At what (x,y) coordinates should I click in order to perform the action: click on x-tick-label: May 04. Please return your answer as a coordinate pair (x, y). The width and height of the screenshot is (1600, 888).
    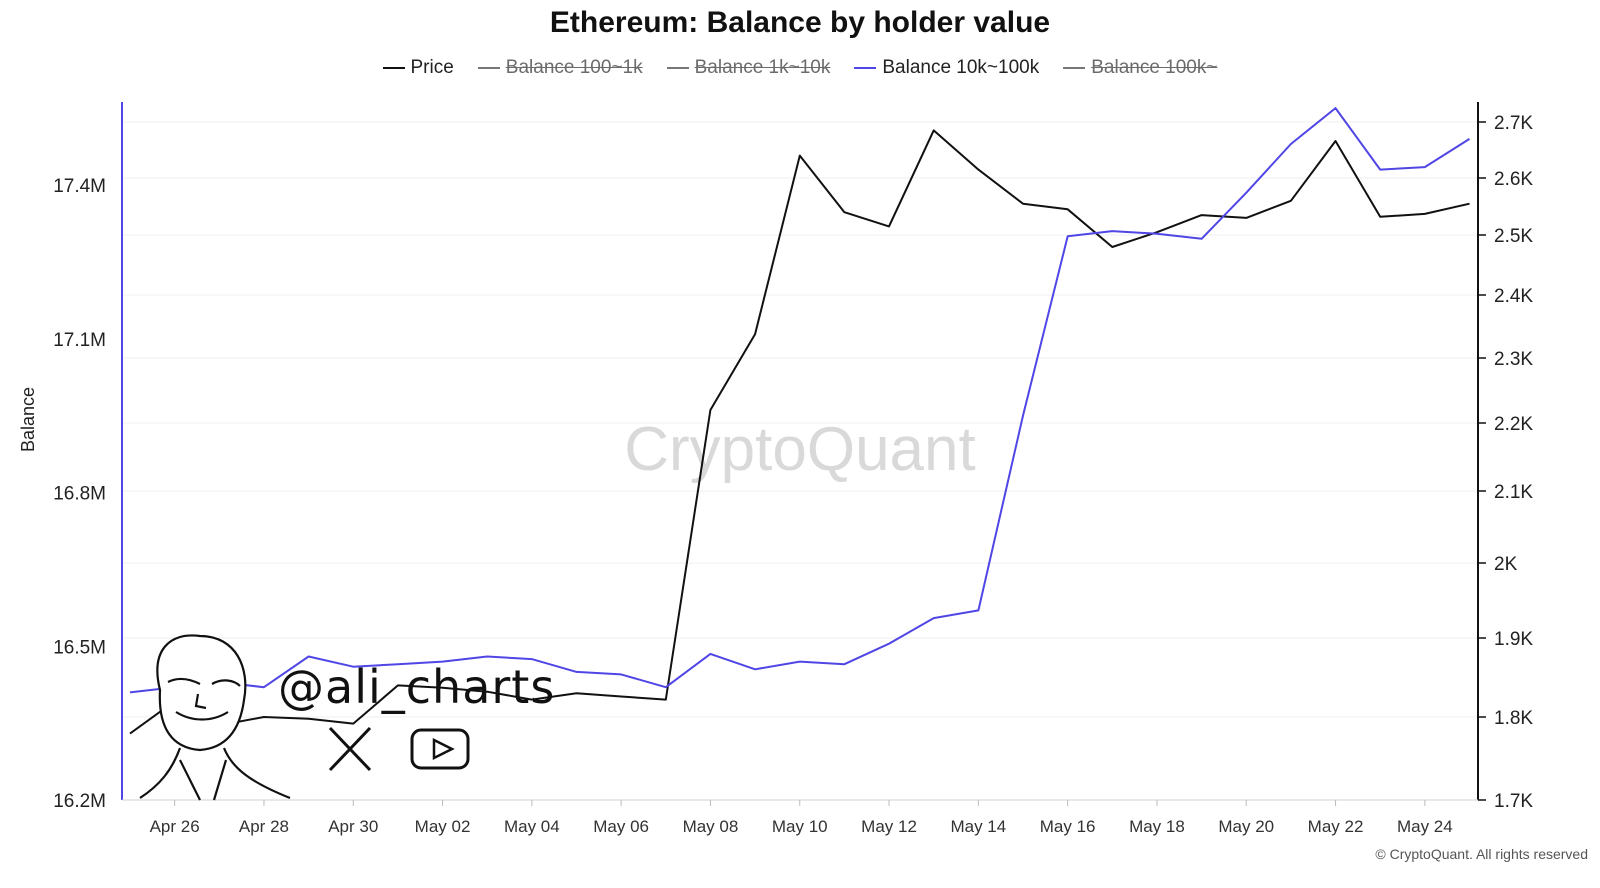
    Looking at the image, I should click on (532, 826).